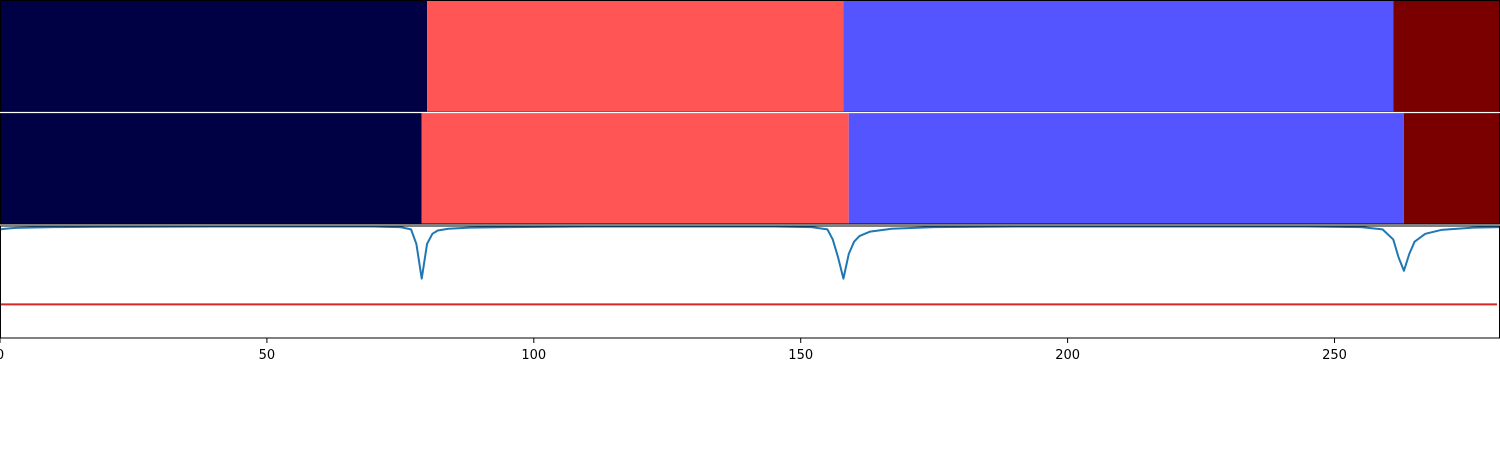 The height and width of the screenshot is (450, 1500). Describe the element at coordinates (800, 355) in the screenshot. I see `x-tick-label-150: 150` at that location.